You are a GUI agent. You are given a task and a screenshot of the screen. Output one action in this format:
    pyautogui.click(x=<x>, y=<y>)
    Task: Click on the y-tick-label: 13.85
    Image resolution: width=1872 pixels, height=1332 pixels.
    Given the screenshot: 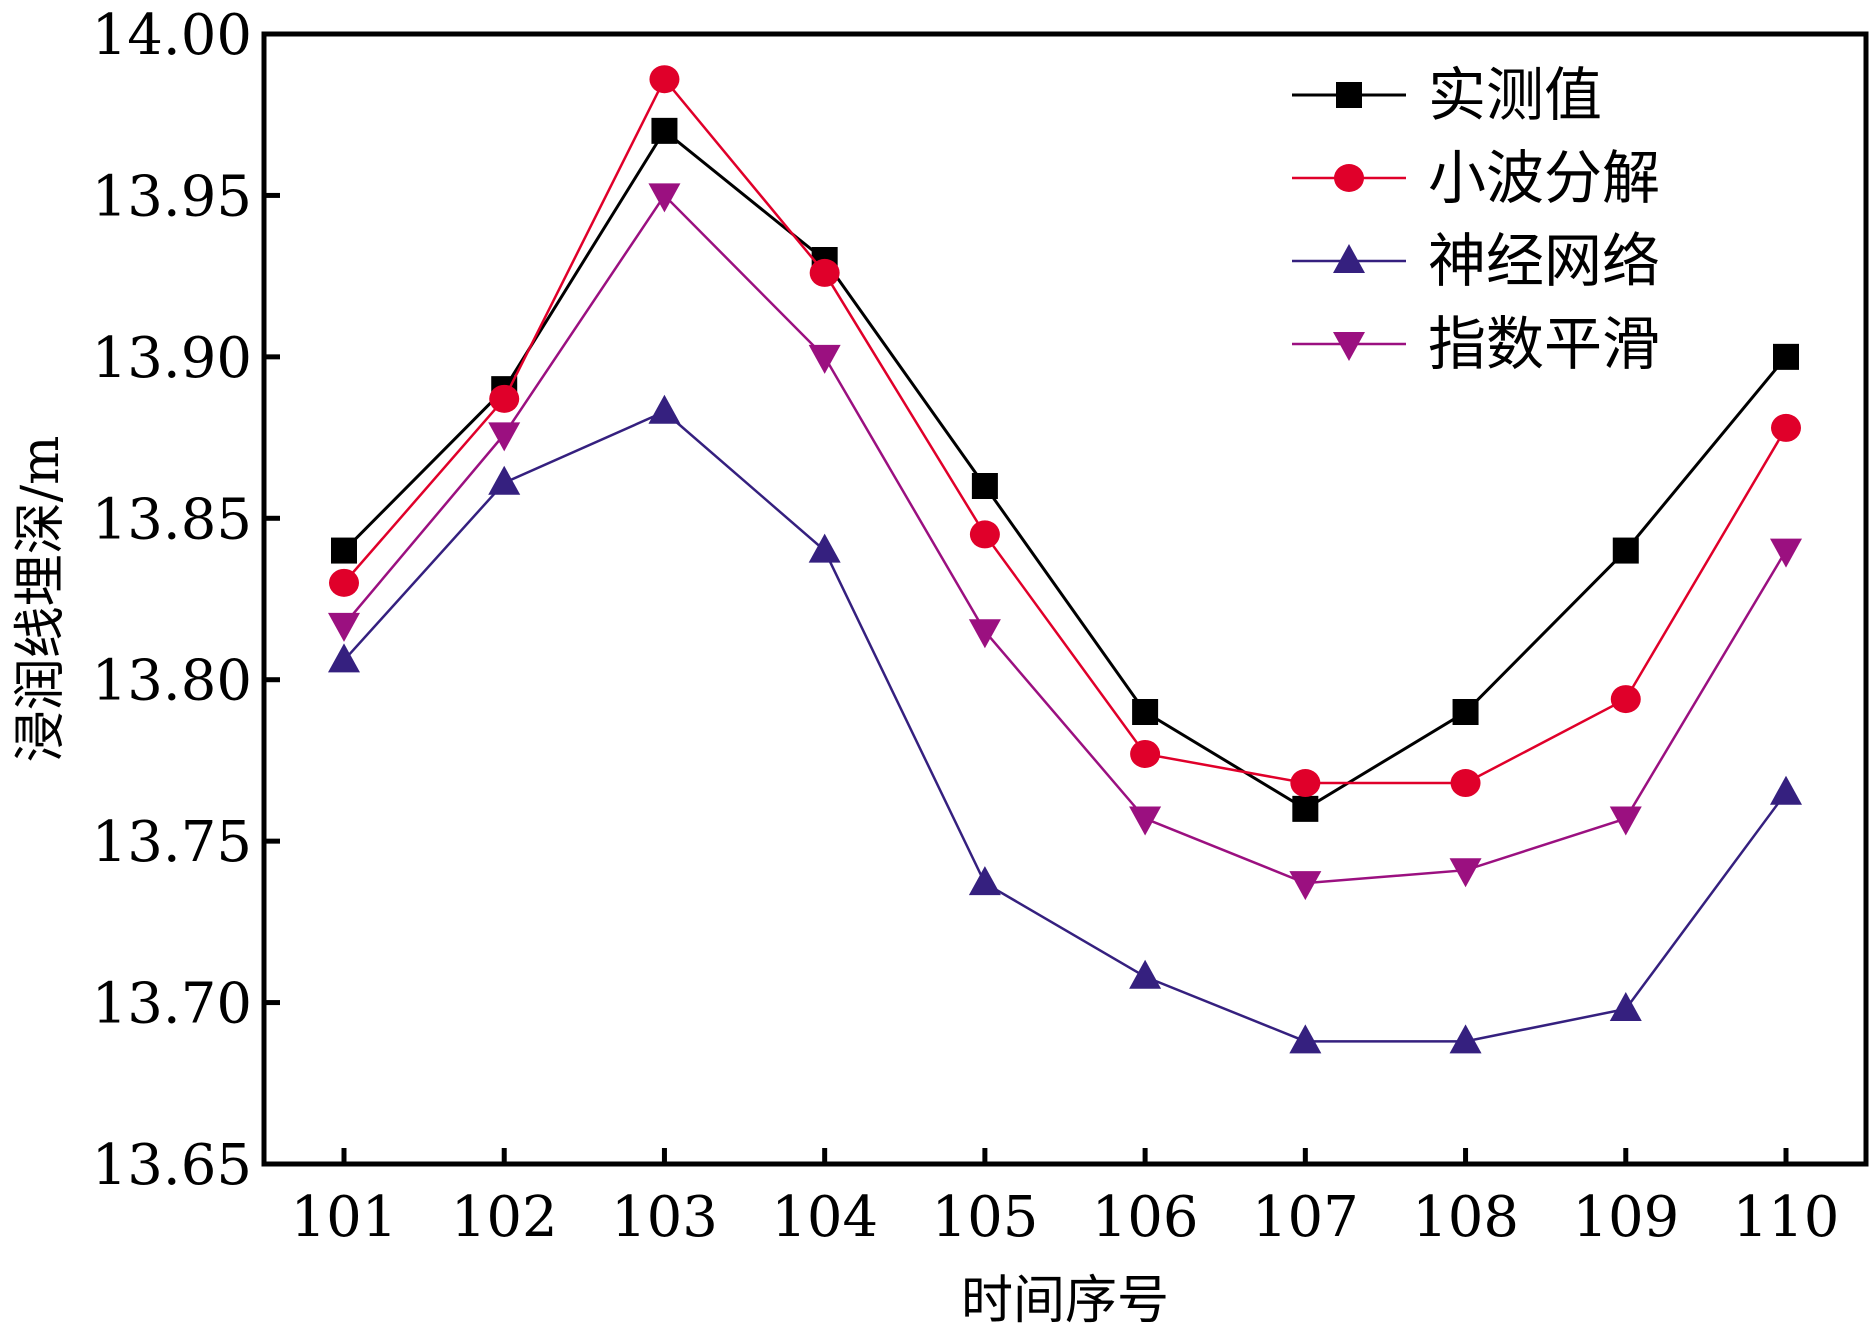 What is the action you would take?
    pyautogui.click(x=172, y=519)
    